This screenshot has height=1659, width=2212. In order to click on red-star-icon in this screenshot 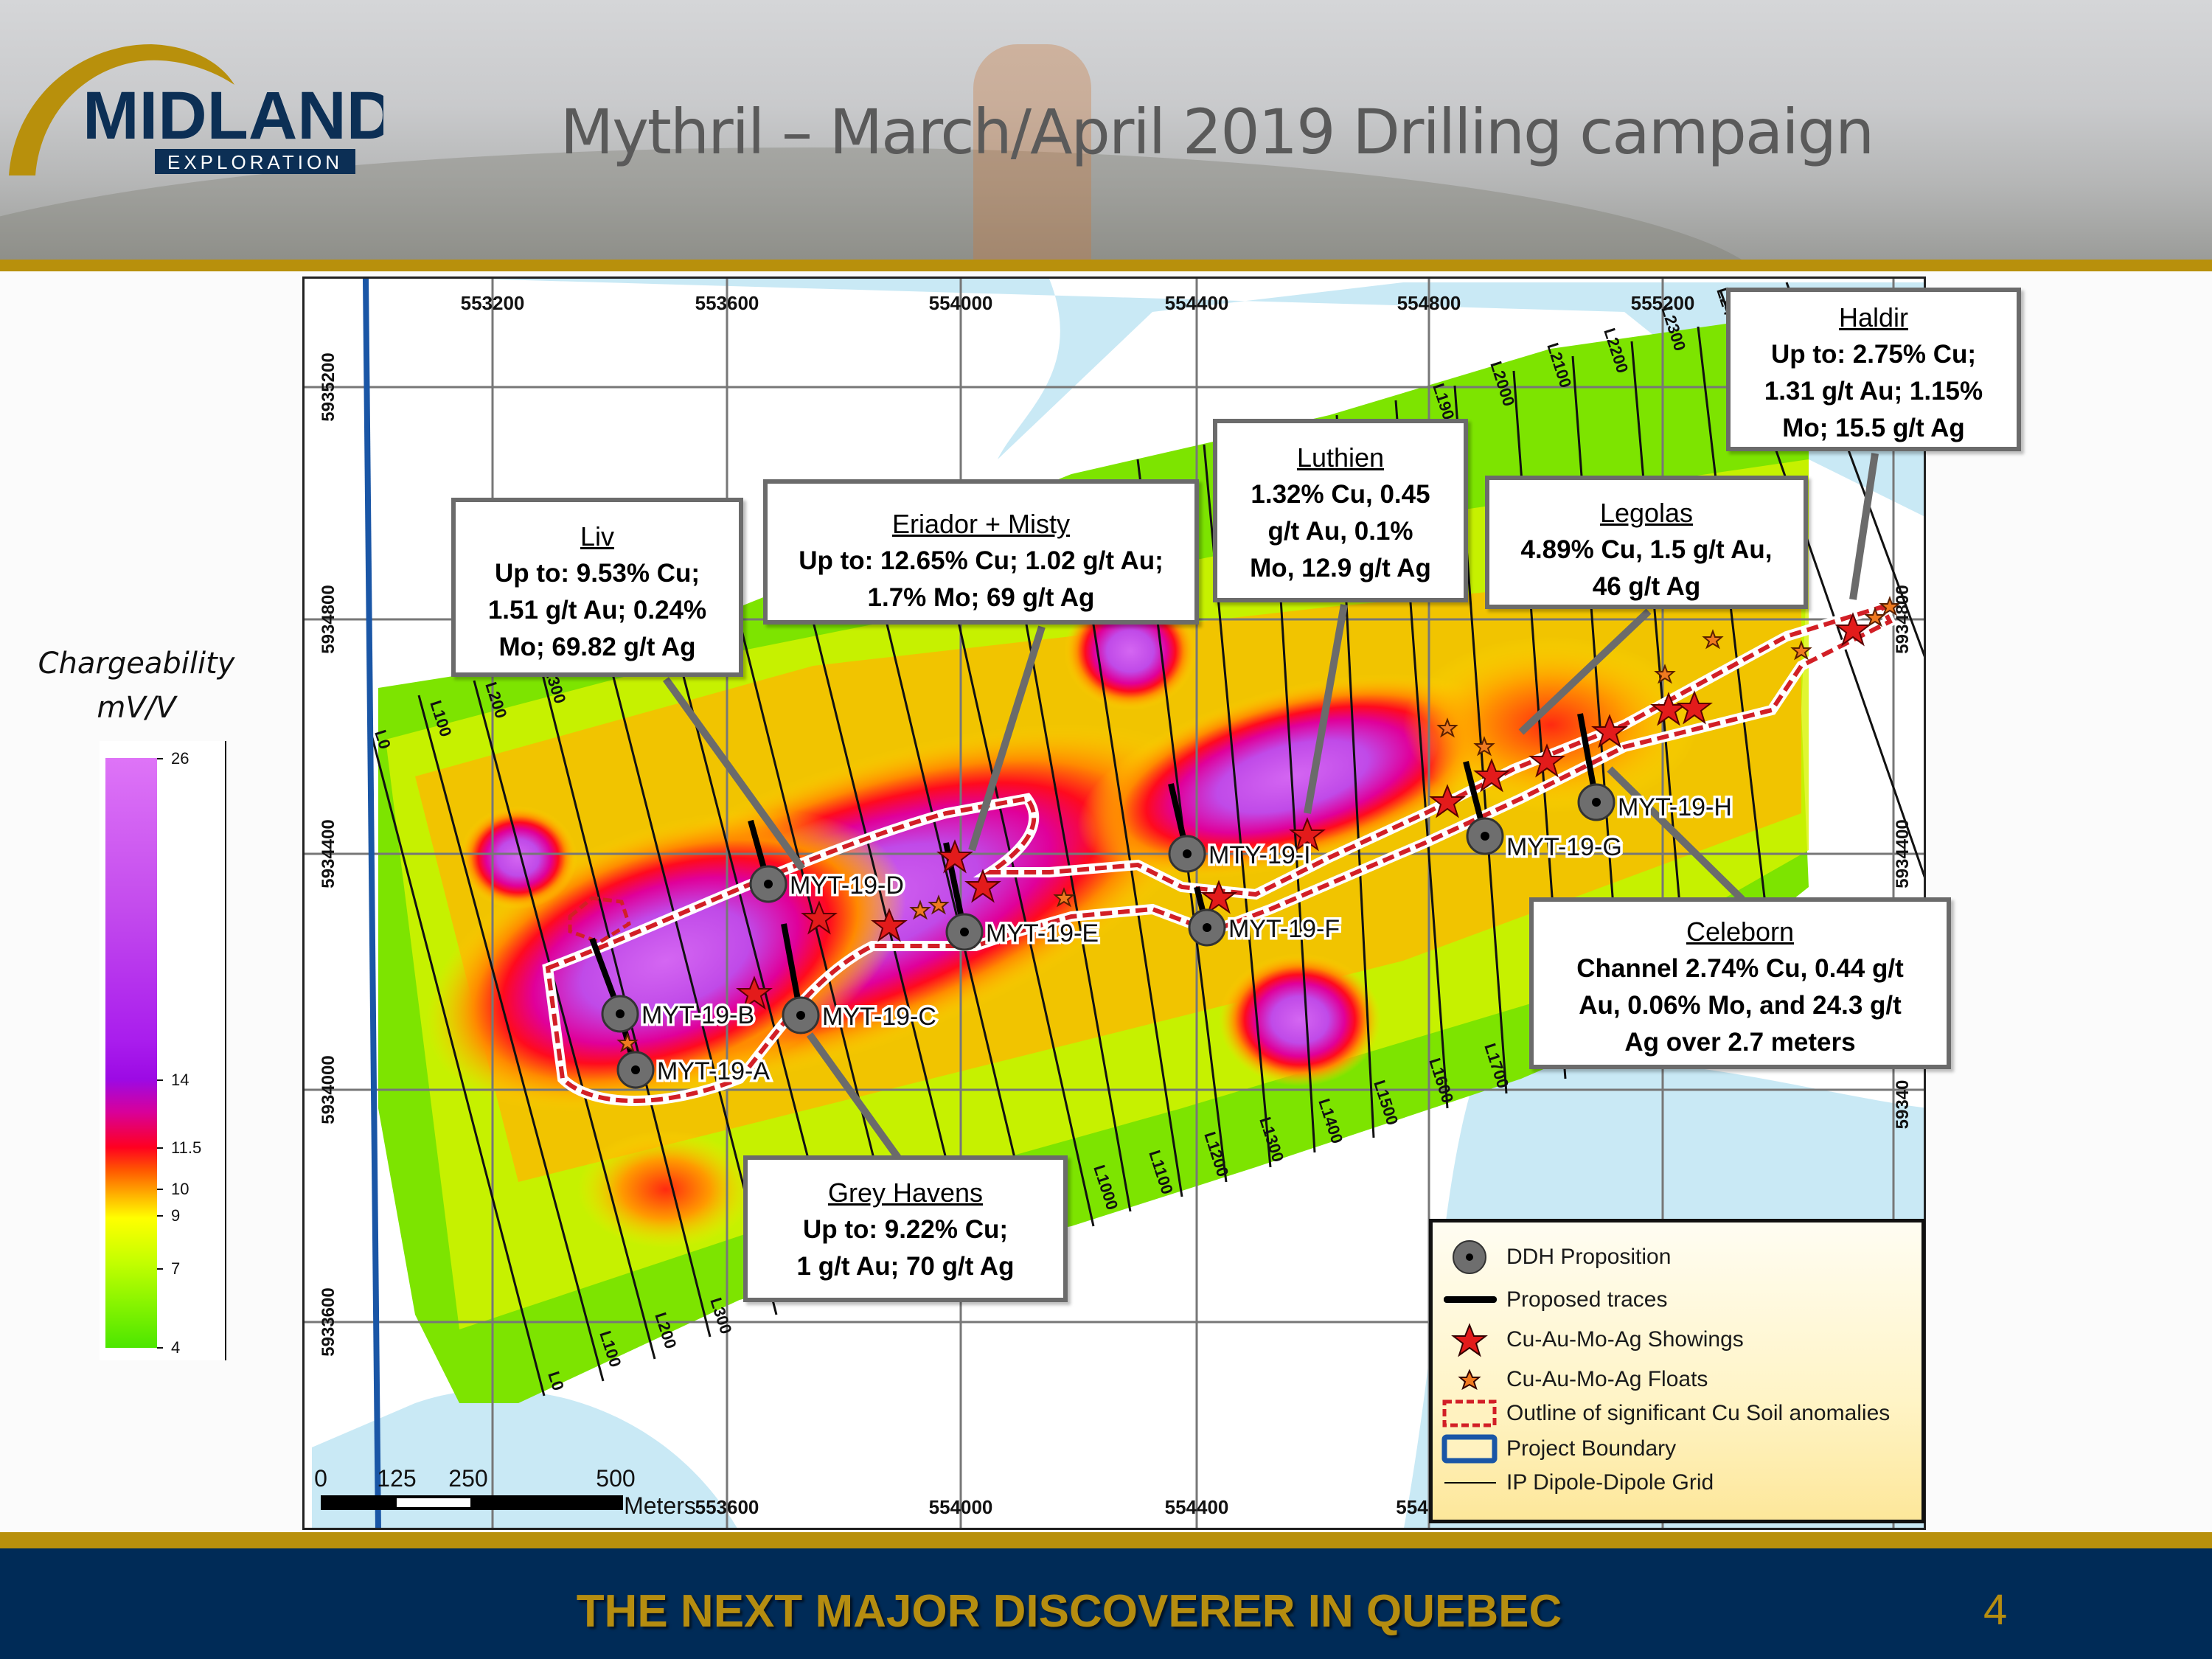, I will do `click(1469, 1340)`.